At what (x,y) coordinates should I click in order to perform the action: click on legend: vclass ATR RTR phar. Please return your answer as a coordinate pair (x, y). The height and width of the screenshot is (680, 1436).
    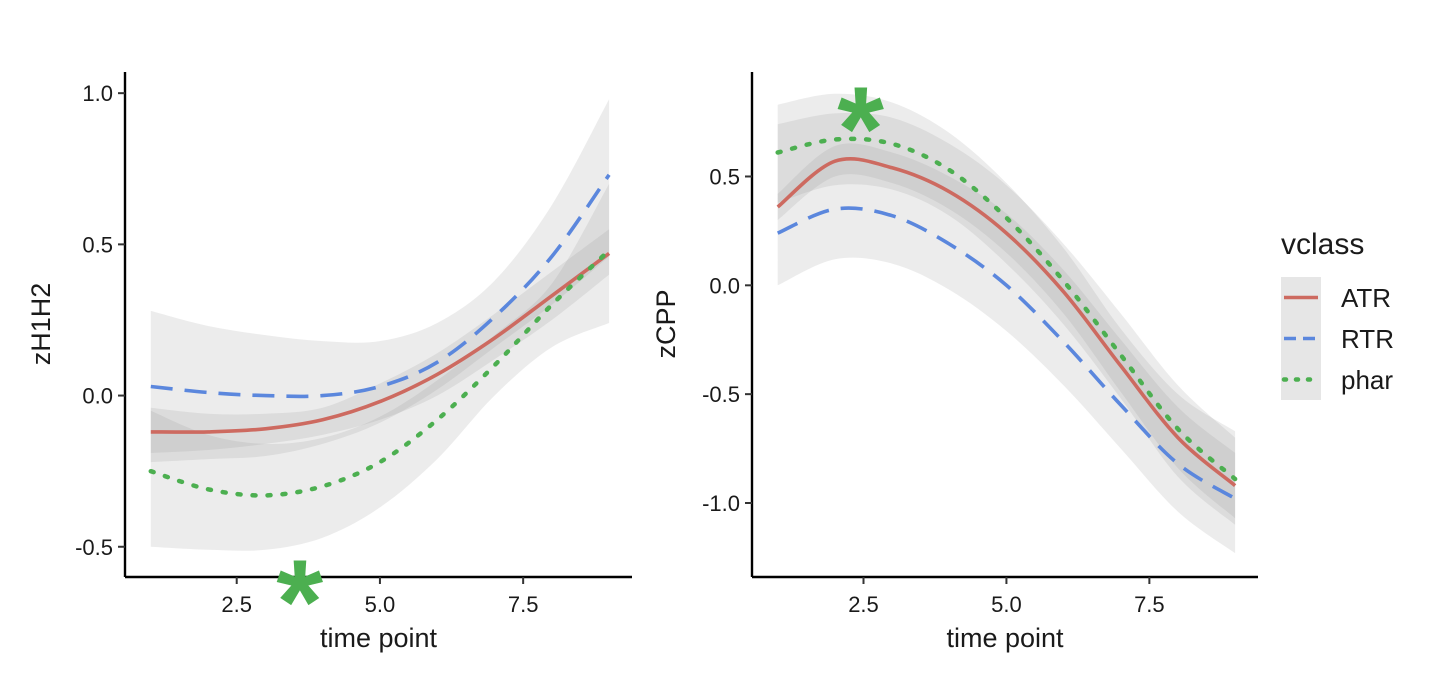
    Looking at the image, I should click on (1337, 314).